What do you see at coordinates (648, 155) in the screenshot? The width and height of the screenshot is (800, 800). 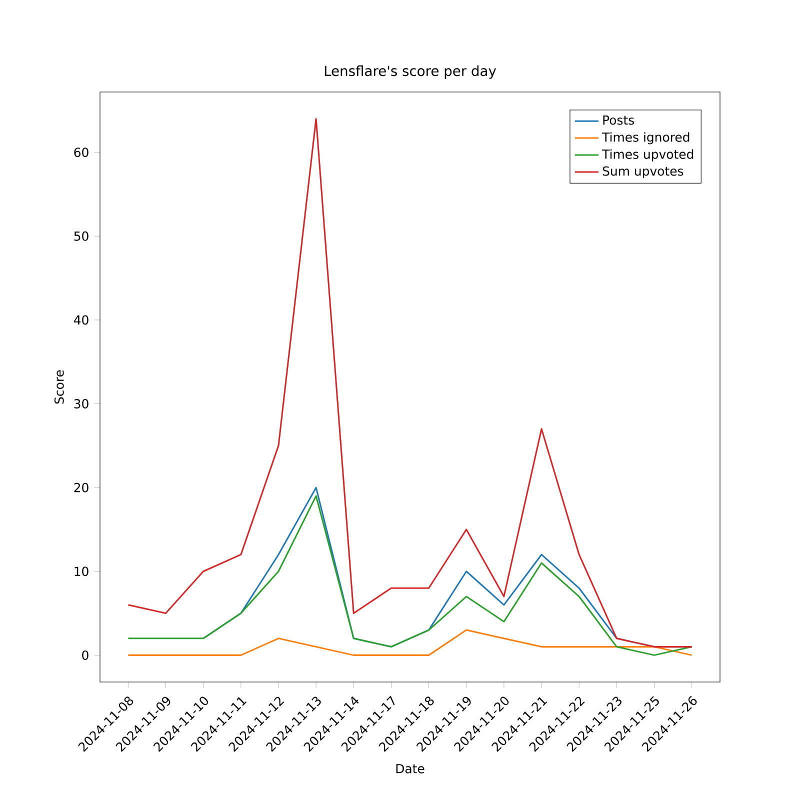 I see `legend-label: Times upvoted` at bounding box center [648, 155].